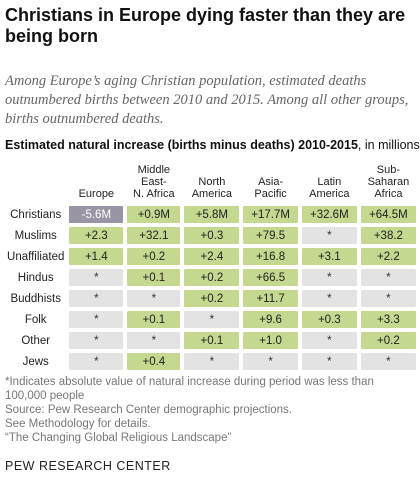 The width and height of the screenshot is (420, 490). What do you see at coordinates (270, 256) in the screenshot?
I see `value-cell: +16.8` at bounding box center [270, 256].